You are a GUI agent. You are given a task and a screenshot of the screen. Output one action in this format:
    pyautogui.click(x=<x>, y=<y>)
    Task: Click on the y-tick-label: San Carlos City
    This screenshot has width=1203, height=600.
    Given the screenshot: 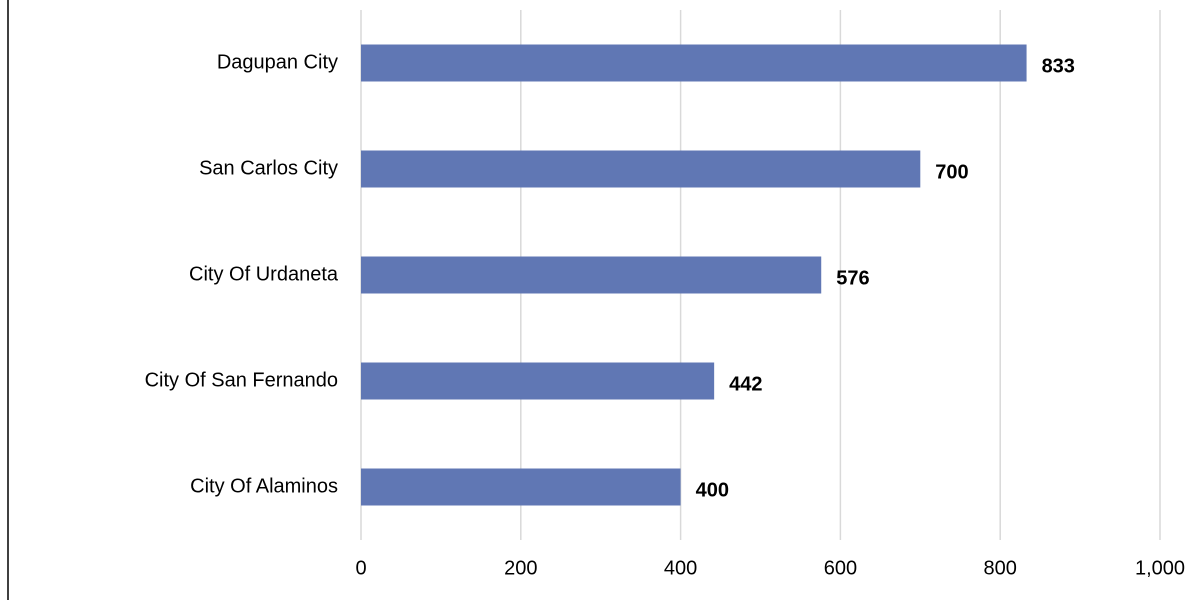 What is the action you would take?
    pyautogui.click(x=268, y=168)
    